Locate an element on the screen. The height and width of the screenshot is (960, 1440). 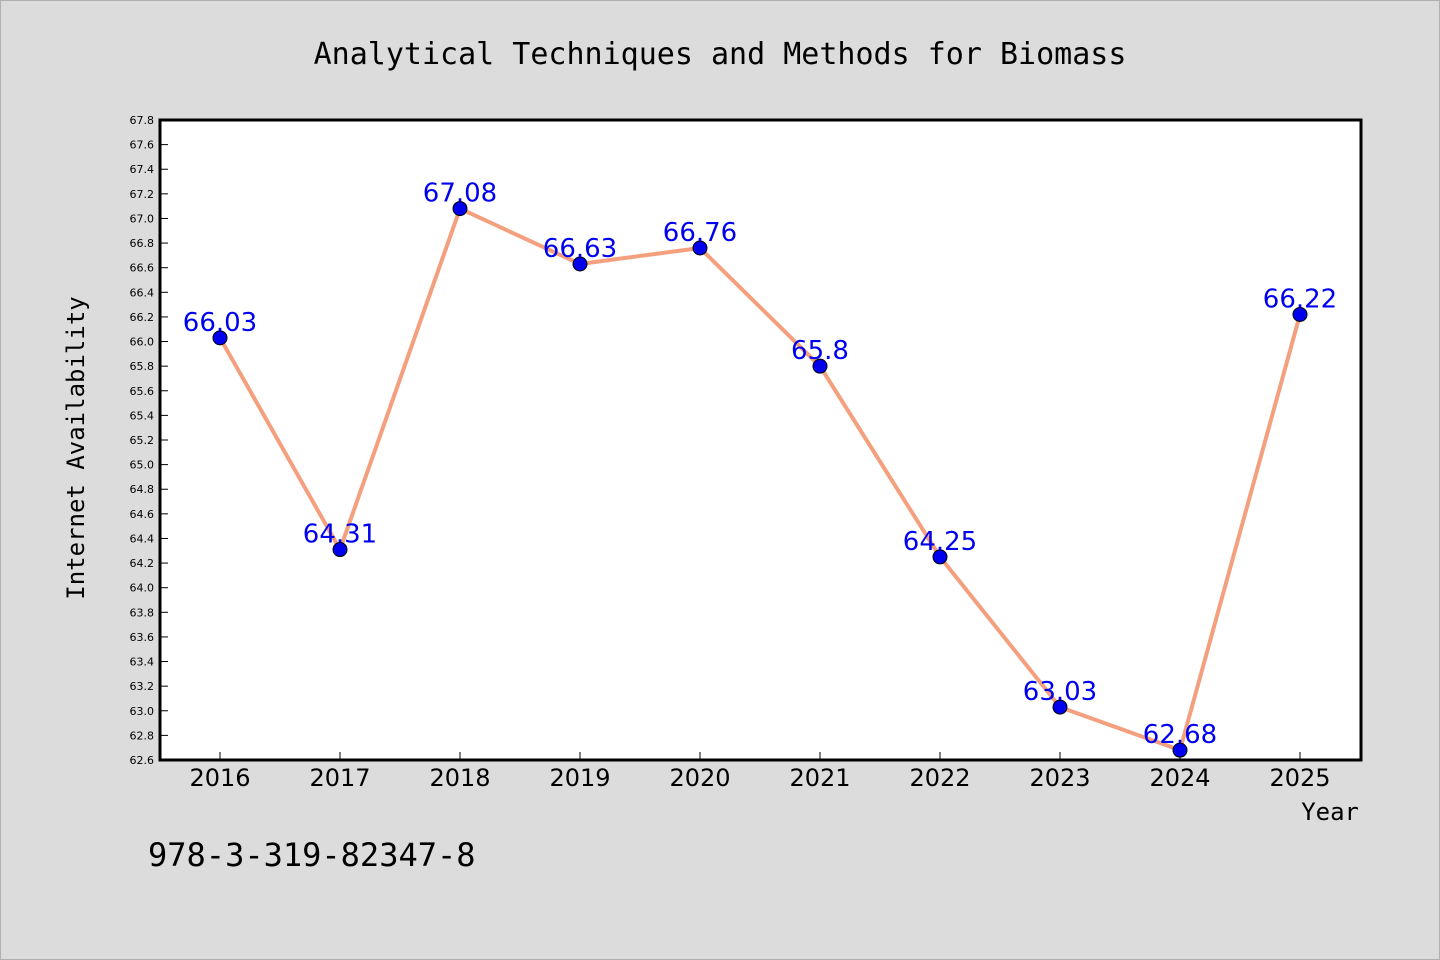
y-tick-label: 63.4 is located at coordinates (142, 662).